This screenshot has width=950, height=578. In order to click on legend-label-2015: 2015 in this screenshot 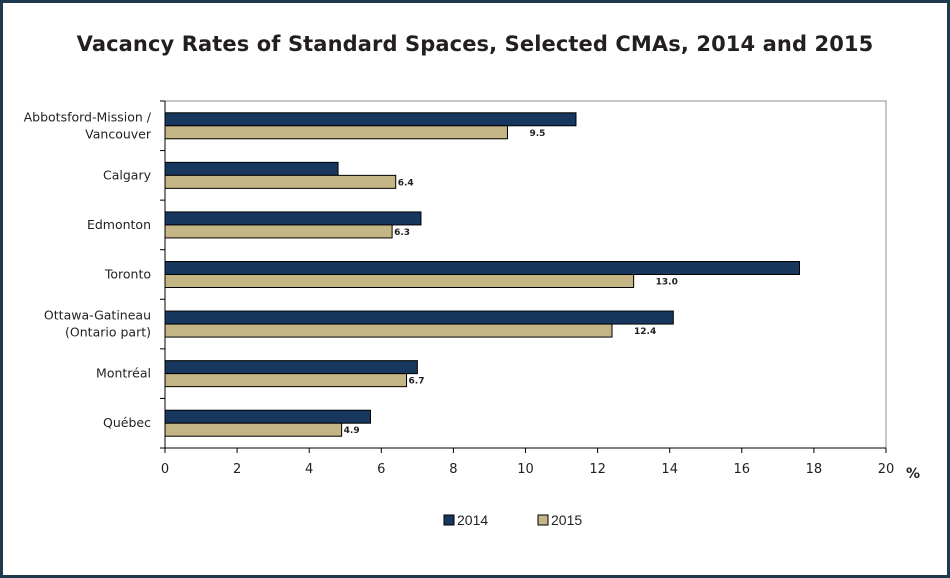, I will do `click(566, 520)`.